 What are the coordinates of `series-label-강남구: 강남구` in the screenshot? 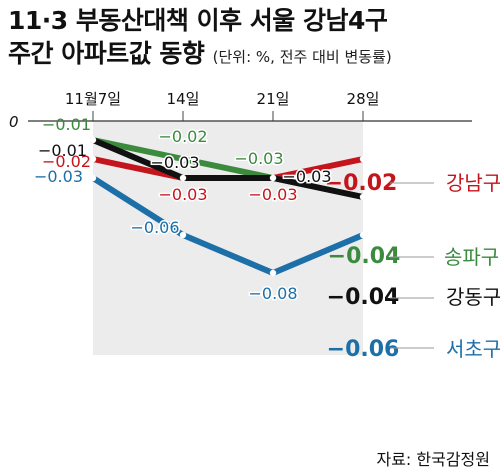 It's located at (473, 183).